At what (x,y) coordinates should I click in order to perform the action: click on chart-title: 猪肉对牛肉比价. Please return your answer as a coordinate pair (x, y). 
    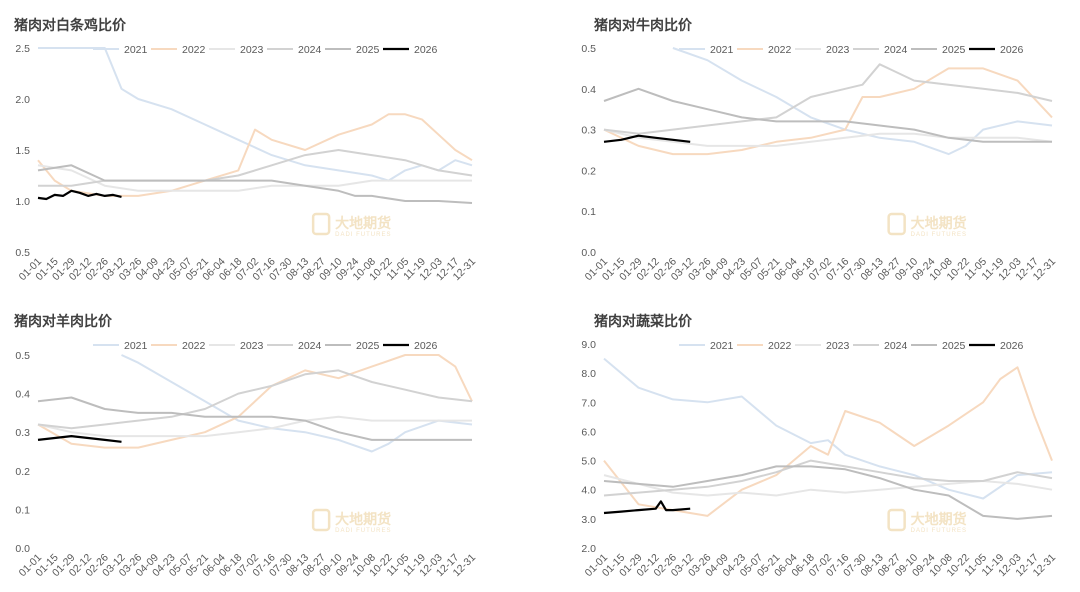
    Looking at the image, I should click on (643, 26).